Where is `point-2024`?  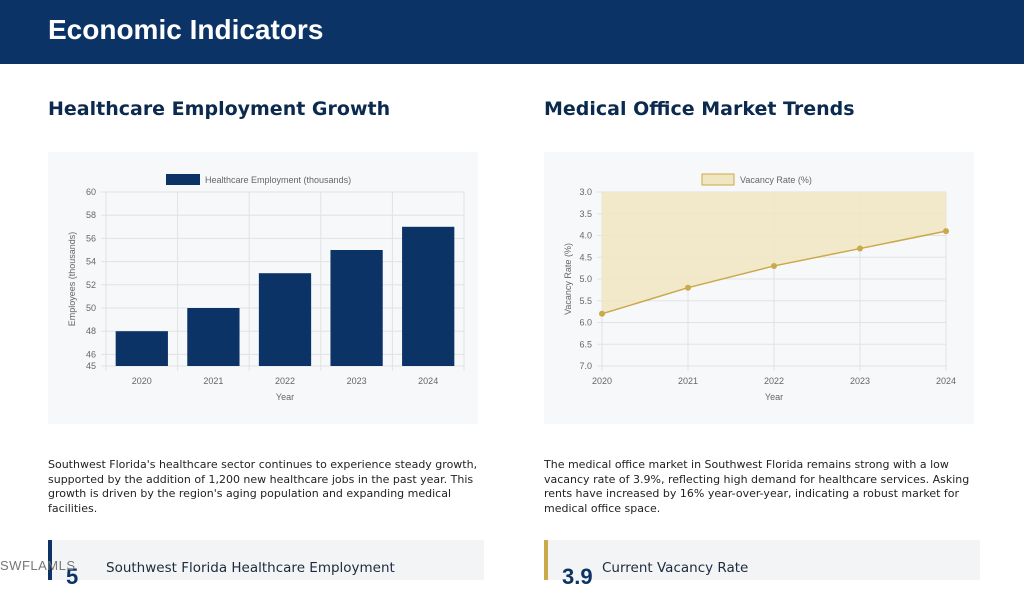 point-2024 is located at coordinates (946, 231).